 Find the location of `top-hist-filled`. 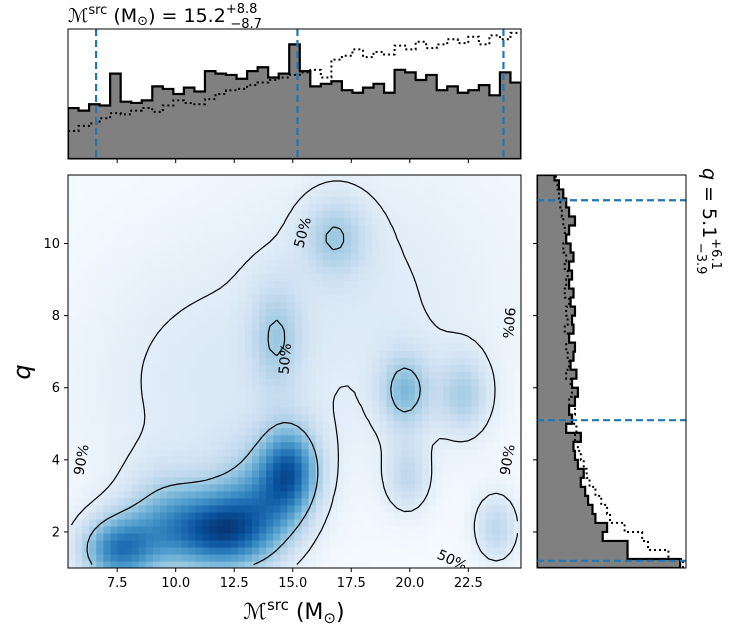

top-hist-filled is located at coordinates (294, 101).